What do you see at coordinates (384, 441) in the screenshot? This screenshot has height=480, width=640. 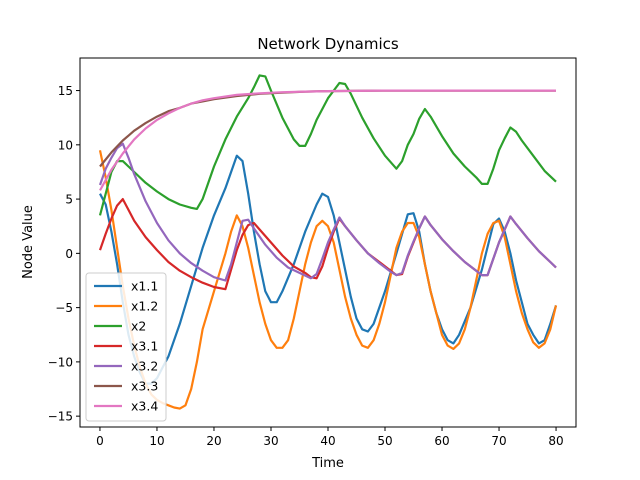 I see `x-tick-label: 50` at bounding box center [384, 441].